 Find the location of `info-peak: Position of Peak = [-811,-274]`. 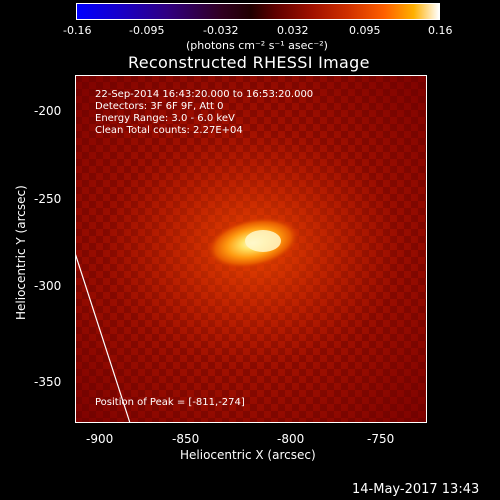

info-peak: Position of Peak = [-811,-274] is located at coordinates (170, 402).